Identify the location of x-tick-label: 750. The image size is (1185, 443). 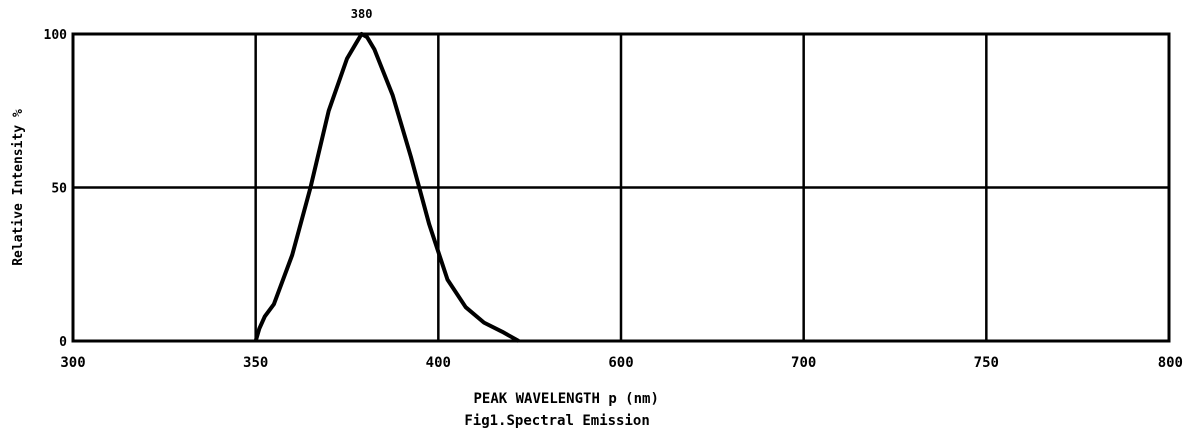
(986, 363).